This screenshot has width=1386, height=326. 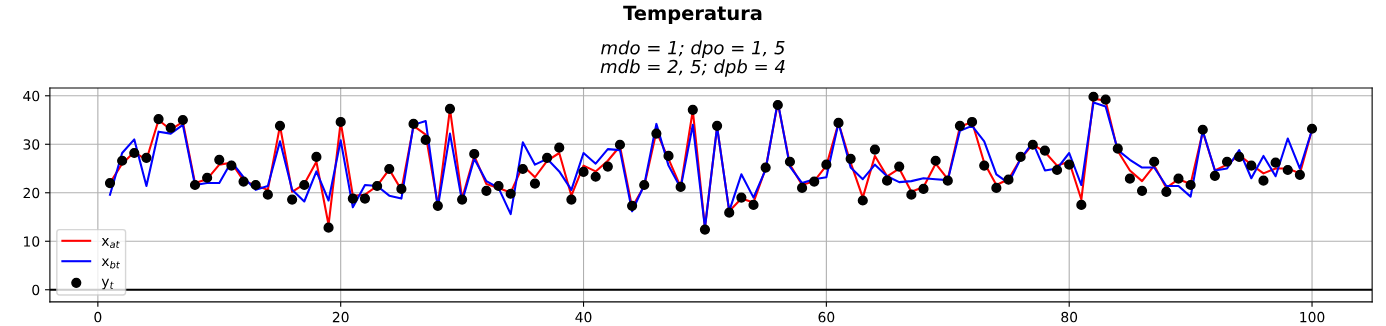 I want to click on y-tick-label: 10, so click(x=32, y=241).